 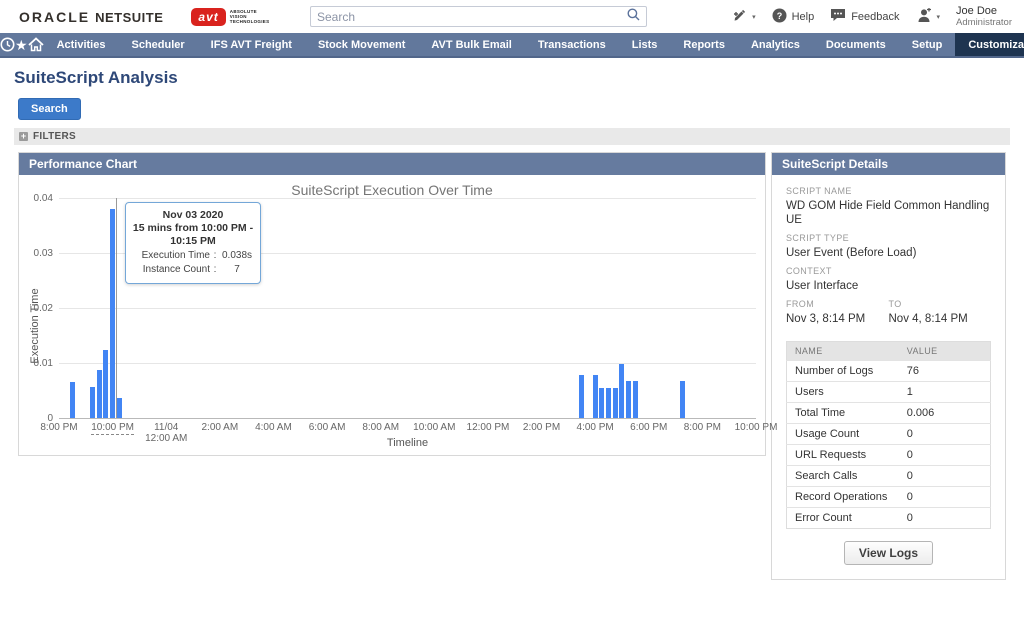 What do you see at coordinates (50, 418) in the screenshot?
I see `y-axis-tick: 0` at bounding box center [50, 418].